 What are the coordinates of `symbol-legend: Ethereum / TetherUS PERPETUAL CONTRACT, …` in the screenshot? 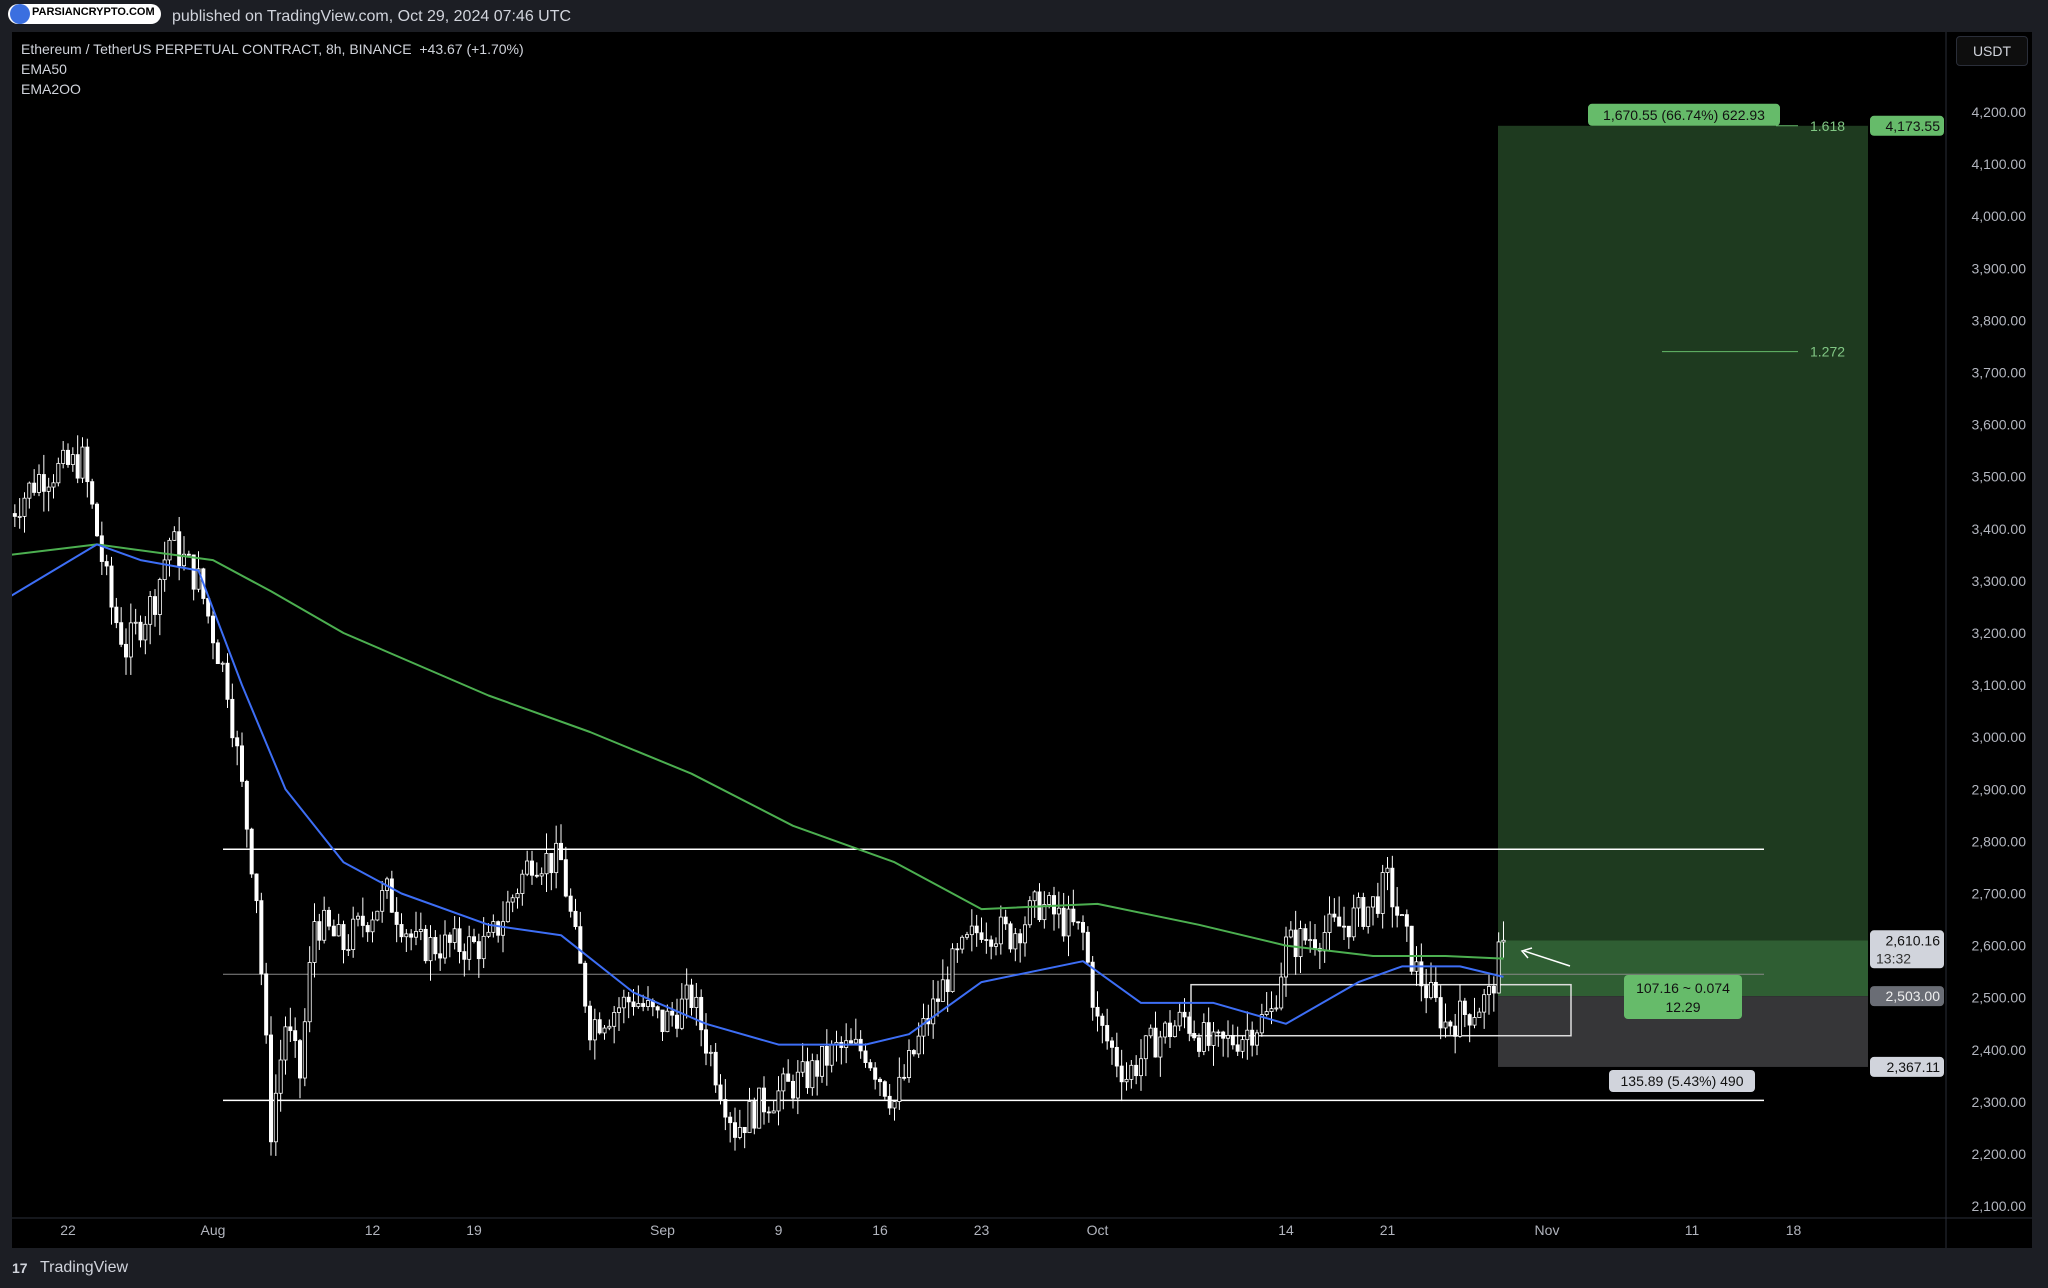 It's located at (272, 49).